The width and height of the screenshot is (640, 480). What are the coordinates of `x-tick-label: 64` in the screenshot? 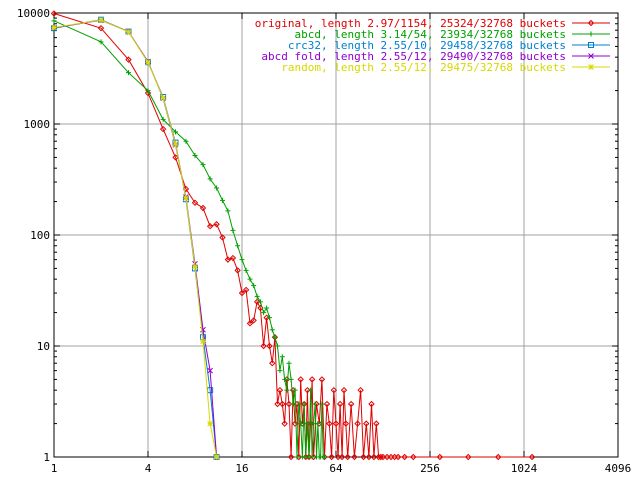 It's located at (336, 468).